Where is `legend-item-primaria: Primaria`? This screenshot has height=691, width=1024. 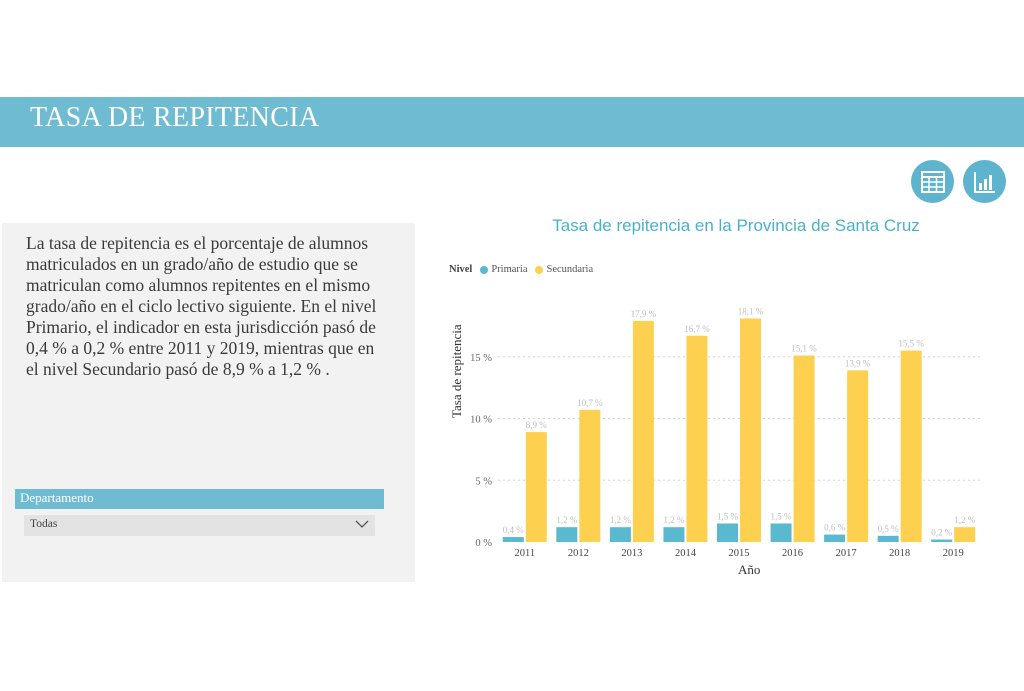
legend-item-primaria: Primaria is located at coordinates (503, 269).